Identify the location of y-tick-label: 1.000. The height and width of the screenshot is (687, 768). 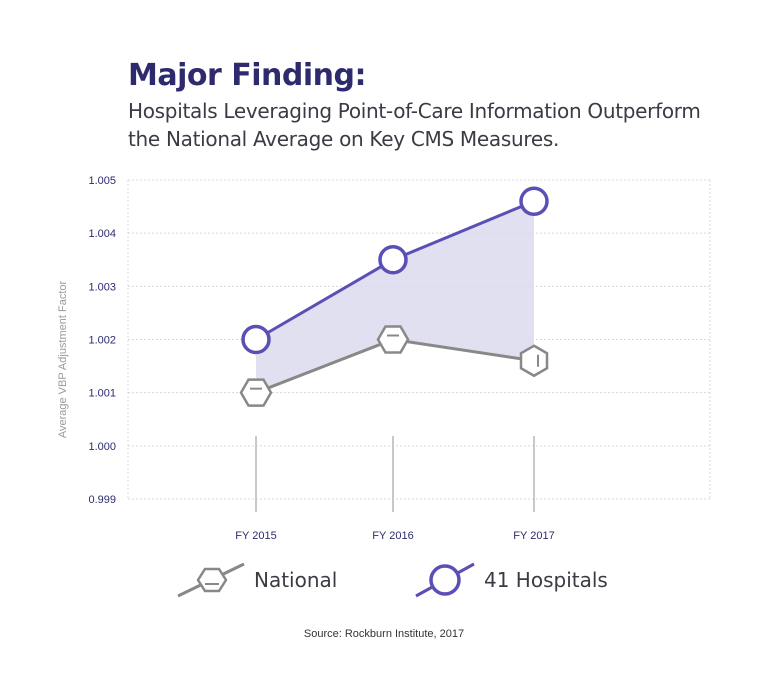
(102, 447).